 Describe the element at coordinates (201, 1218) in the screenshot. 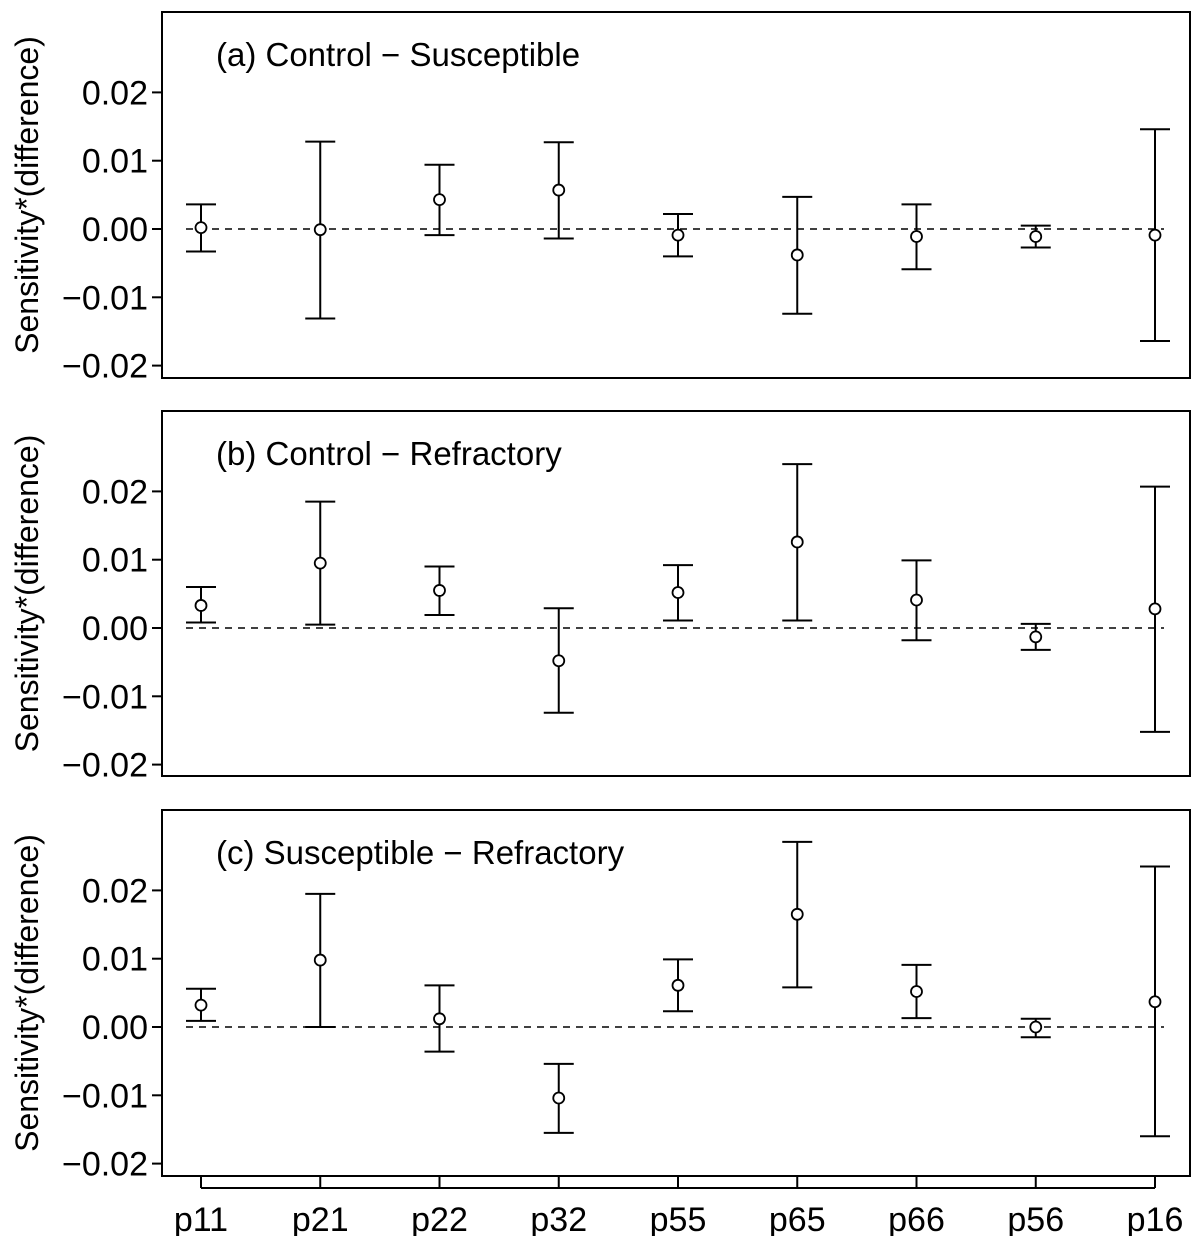

I see `x-tick-label: p11` at that location.